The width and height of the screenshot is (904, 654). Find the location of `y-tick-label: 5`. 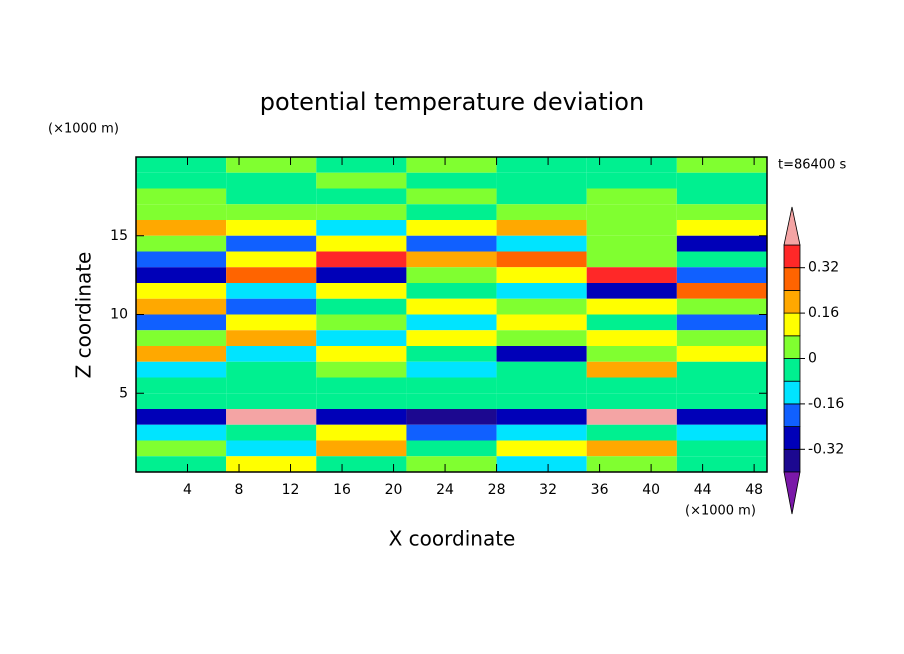

y-tick-label: 5 is located at coordinates (123, 393).